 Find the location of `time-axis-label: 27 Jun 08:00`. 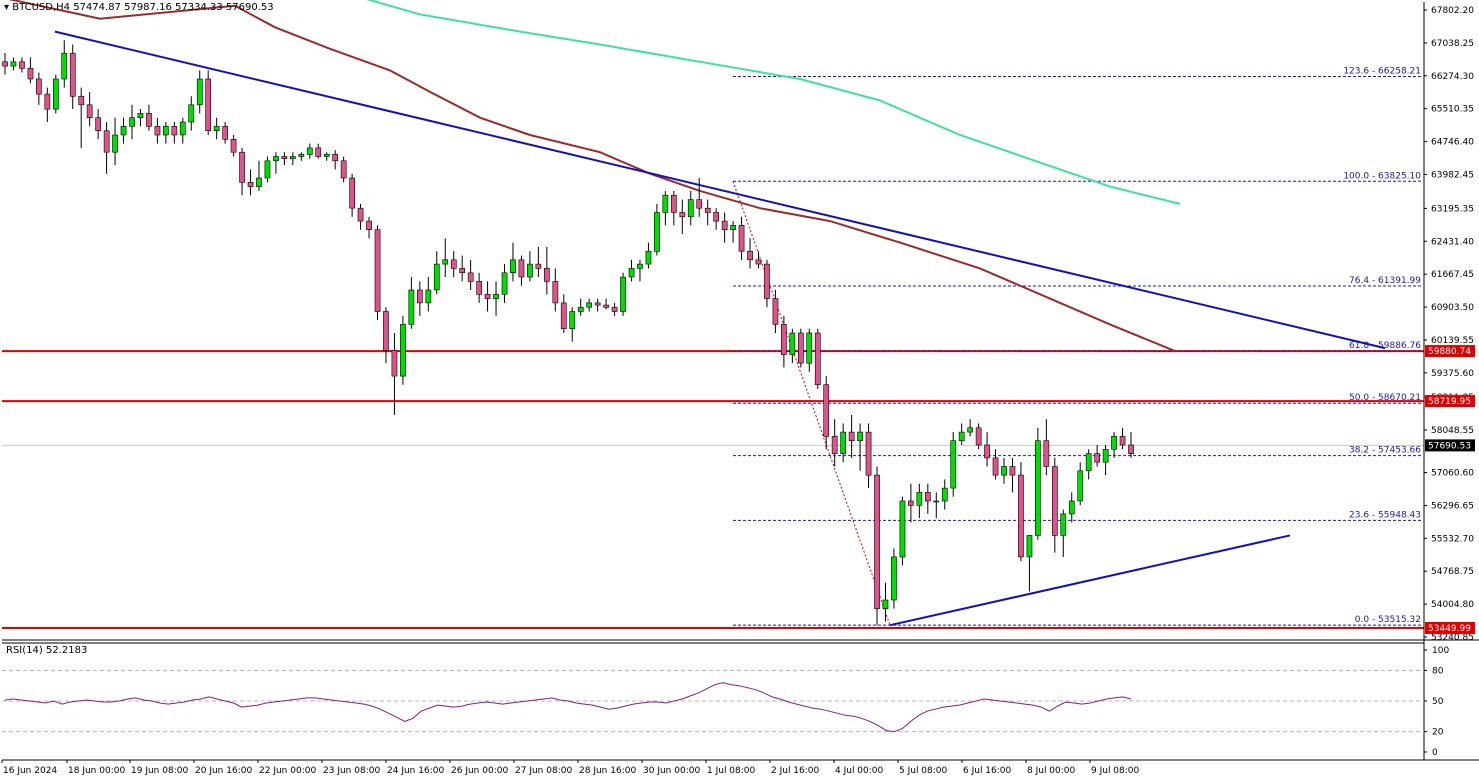

time-axis-label: 27 Jun 08:00 is located at coordinates (543, 771).